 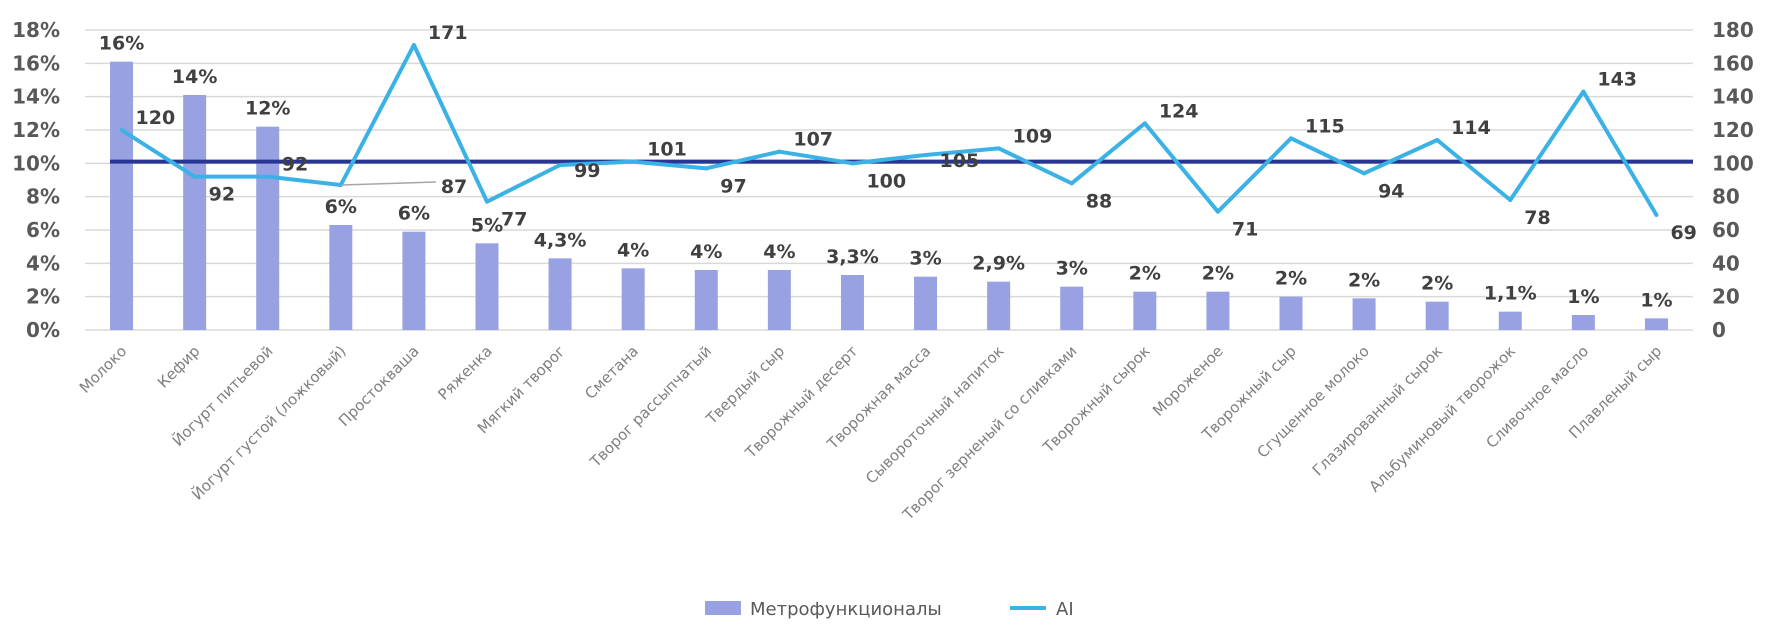 What do you see at coordinates (1733, 130) in the screenshot?
I see `y-right-tick: 120` at bounding box center [1733, 130].